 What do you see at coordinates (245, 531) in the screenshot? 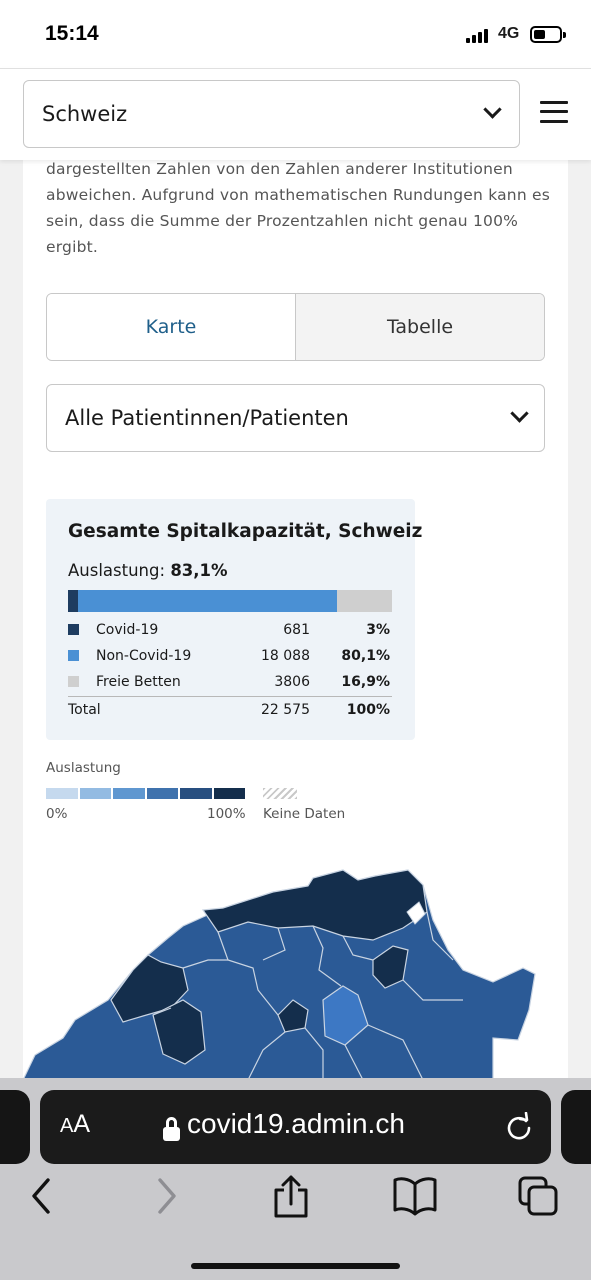
I see `capacity-title: Gesamte Spitalkapazität, Schweiz` at bounding box center [245, 531].